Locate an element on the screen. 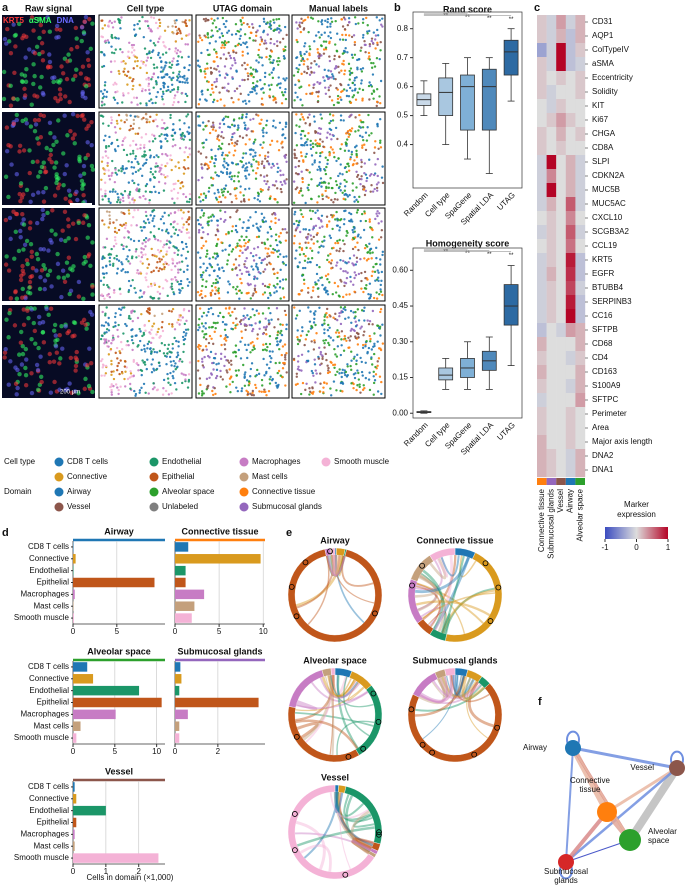  chord-marker is located at coordinates (422, 565).